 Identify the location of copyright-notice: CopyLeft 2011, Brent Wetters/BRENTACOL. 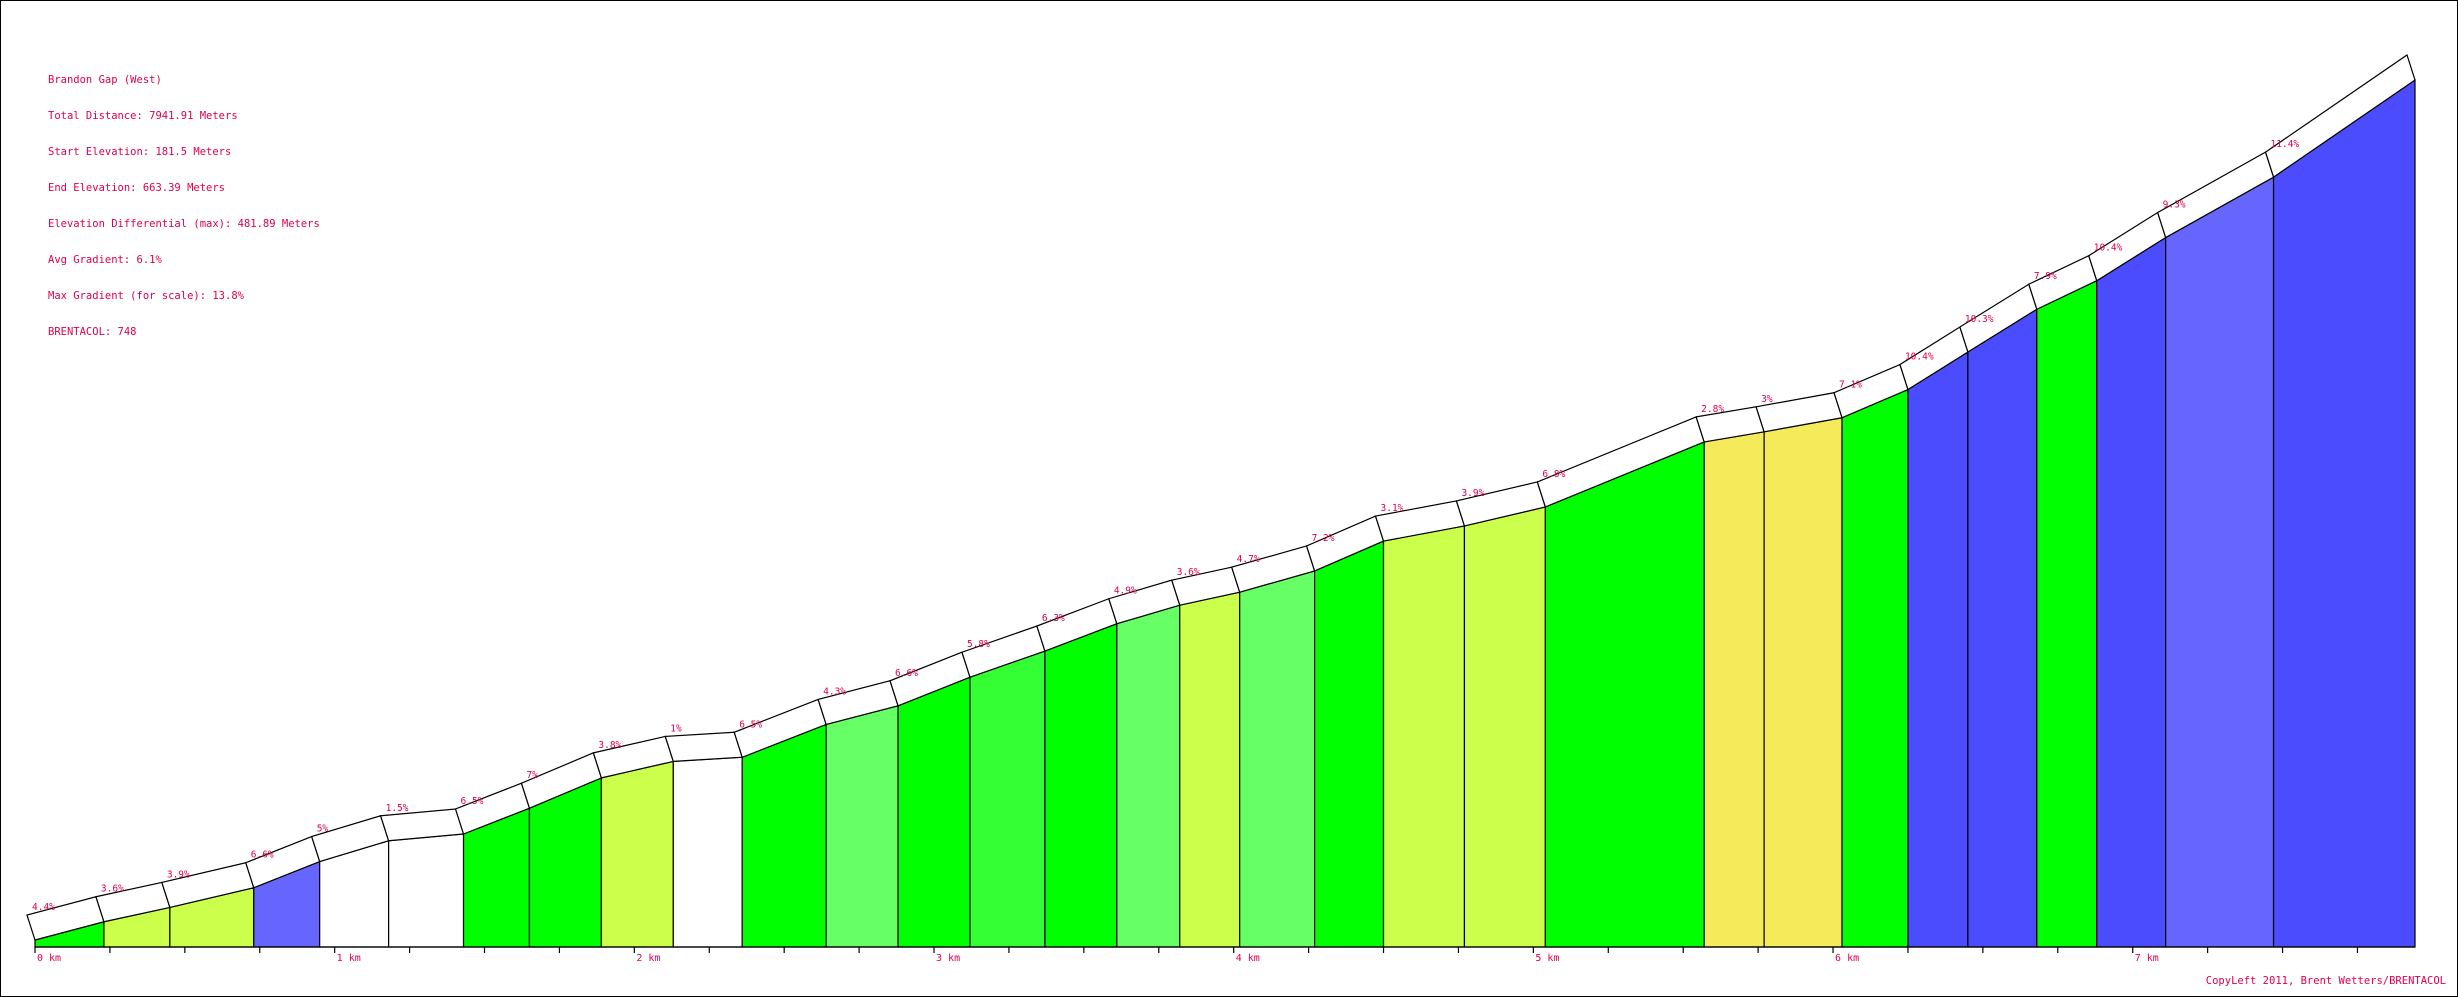
(2325, 981).